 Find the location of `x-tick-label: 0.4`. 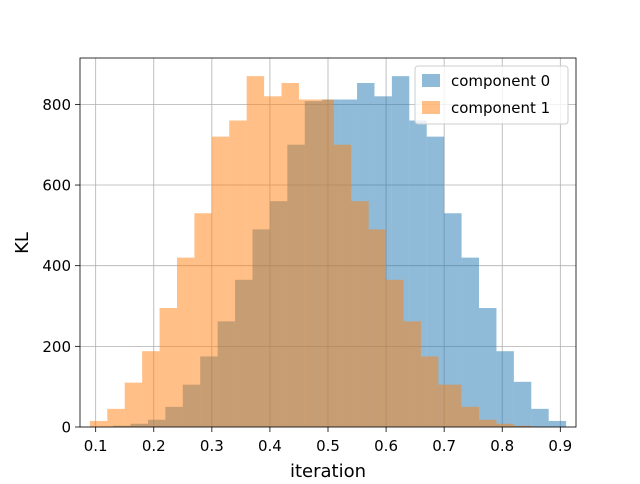

x-tick-label: 0.4 is located at coordinates (270, 446).